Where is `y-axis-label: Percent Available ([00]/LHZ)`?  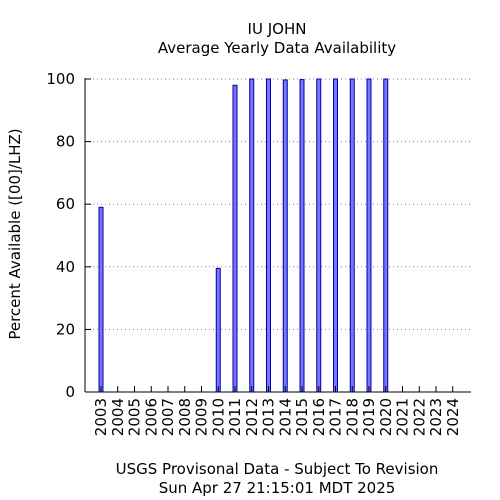 y-axis-label: Percent Available ([00]/LHZ) is located at coordinates (15, 233).